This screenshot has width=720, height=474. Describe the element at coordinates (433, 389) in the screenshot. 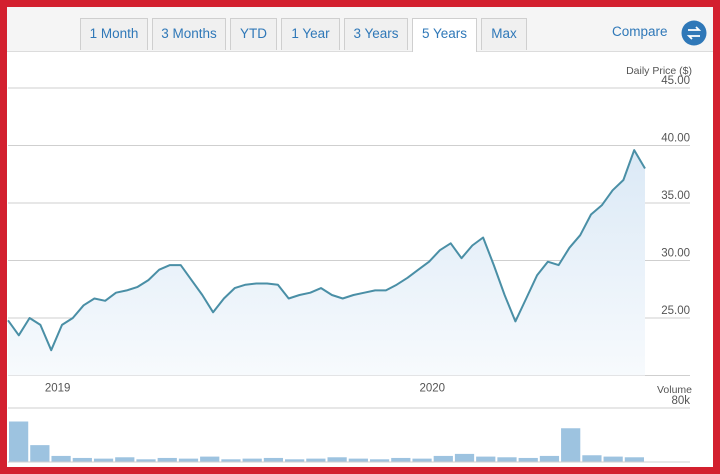

I see `x-tick-label: 2020` at that location.